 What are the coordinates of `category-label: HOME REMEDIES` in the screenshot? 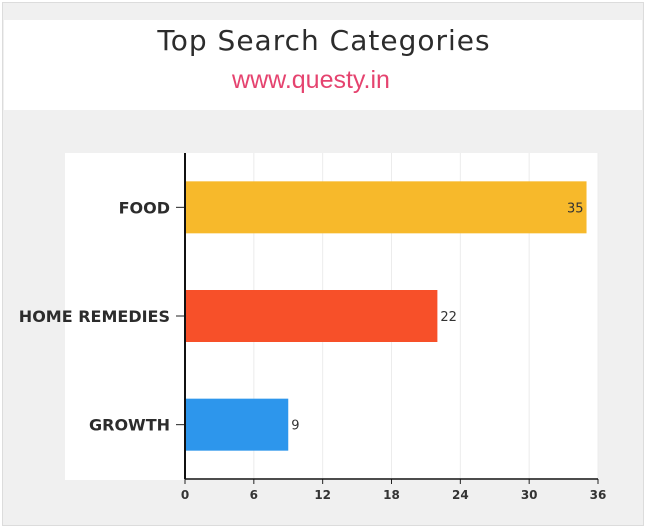 It's located at (94, 316).